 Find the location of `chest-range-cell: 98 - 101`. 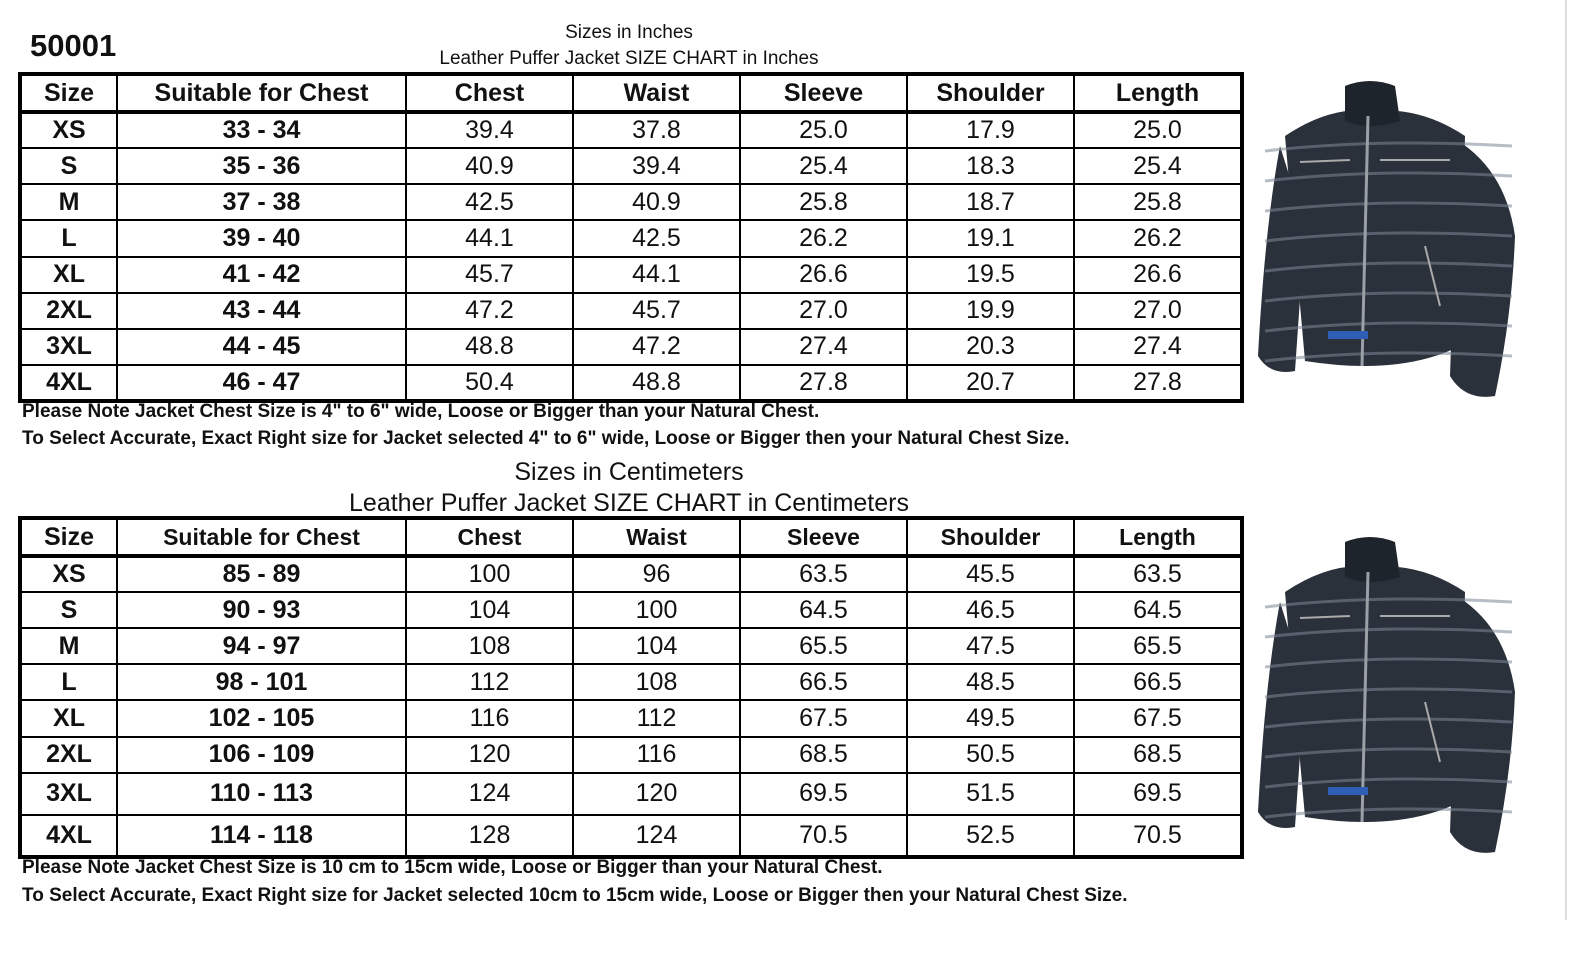

chest-range-cell: 98 - 101 is located at coordinates (261, 682).